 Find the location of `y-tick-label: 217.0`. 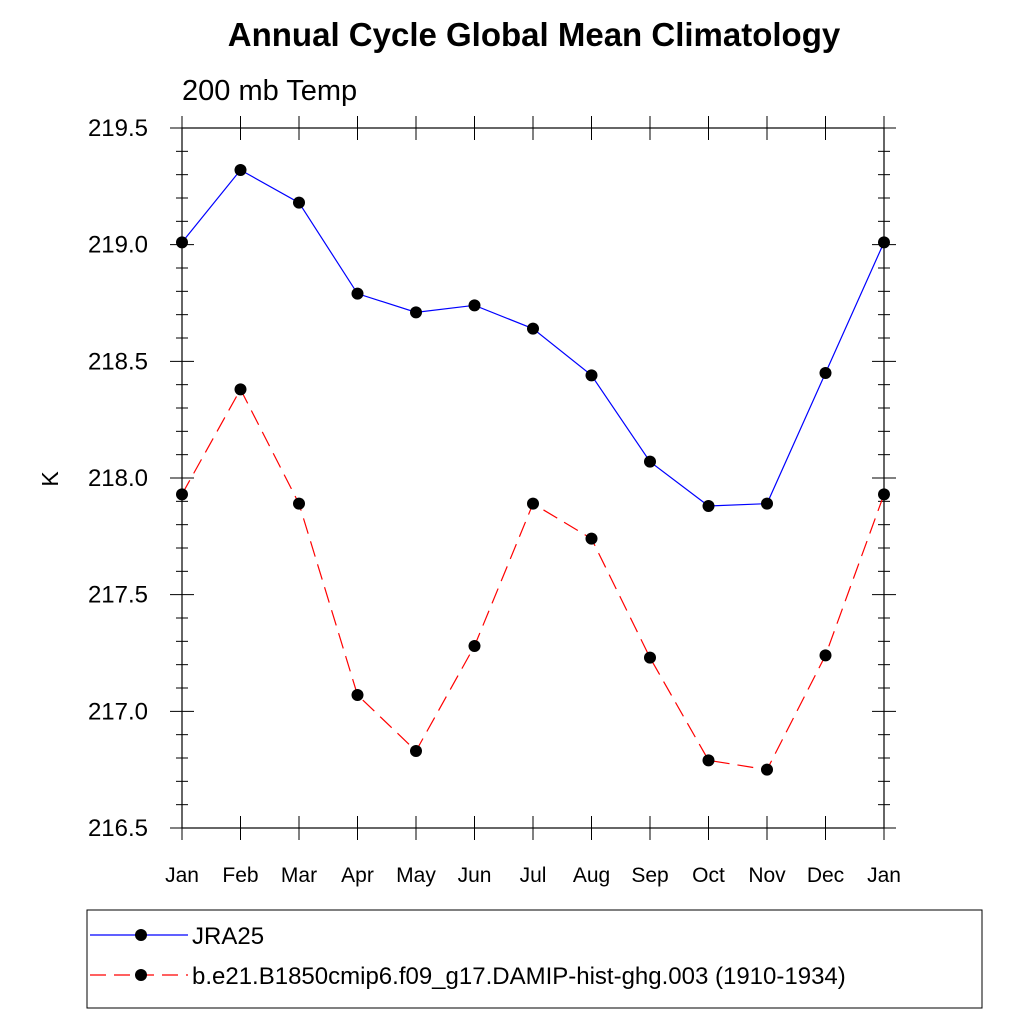

y-tick-label: 217.0 is located at coordinates (118, 711).